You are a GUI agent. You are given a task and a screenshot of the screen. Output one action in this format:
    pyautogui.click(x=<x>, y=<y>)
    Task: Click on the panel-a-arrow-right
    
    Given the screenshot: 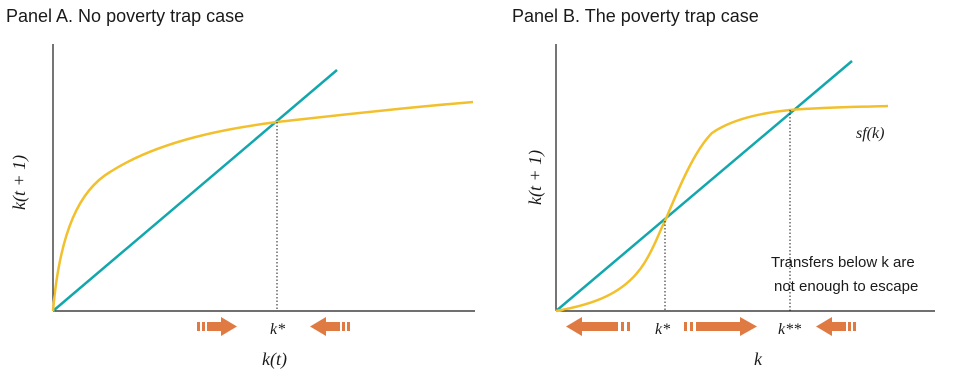 What is the action you would take?
    pyautogui.click(x=217, y=326)
    